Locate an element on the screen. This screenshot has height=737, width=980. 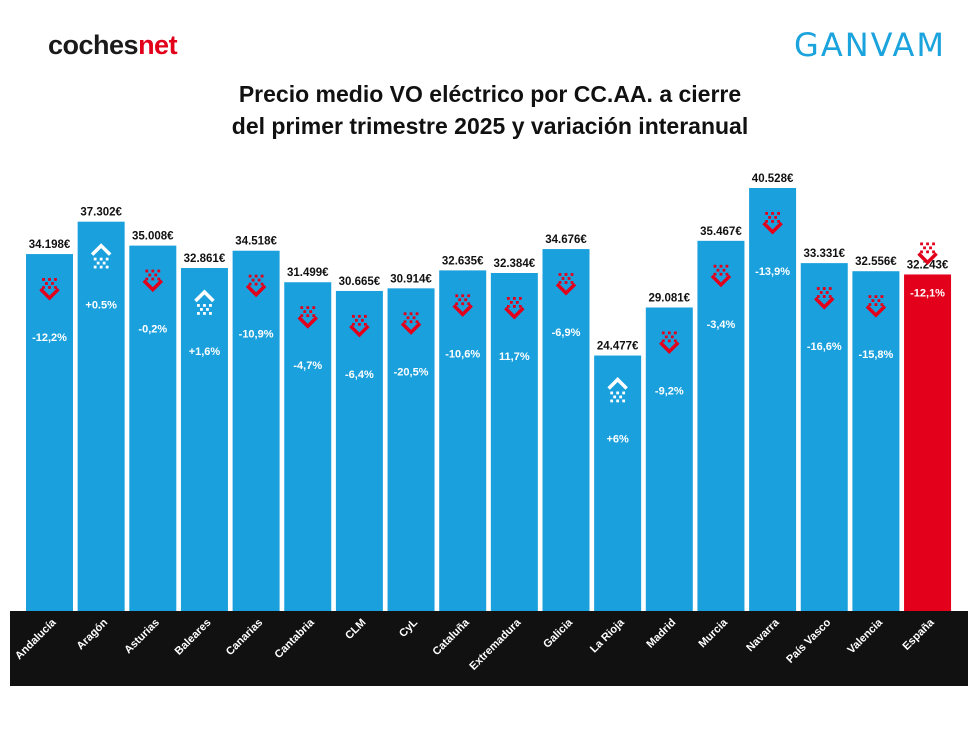
variation-label: -4,7% is located at coordinates (307, 366).